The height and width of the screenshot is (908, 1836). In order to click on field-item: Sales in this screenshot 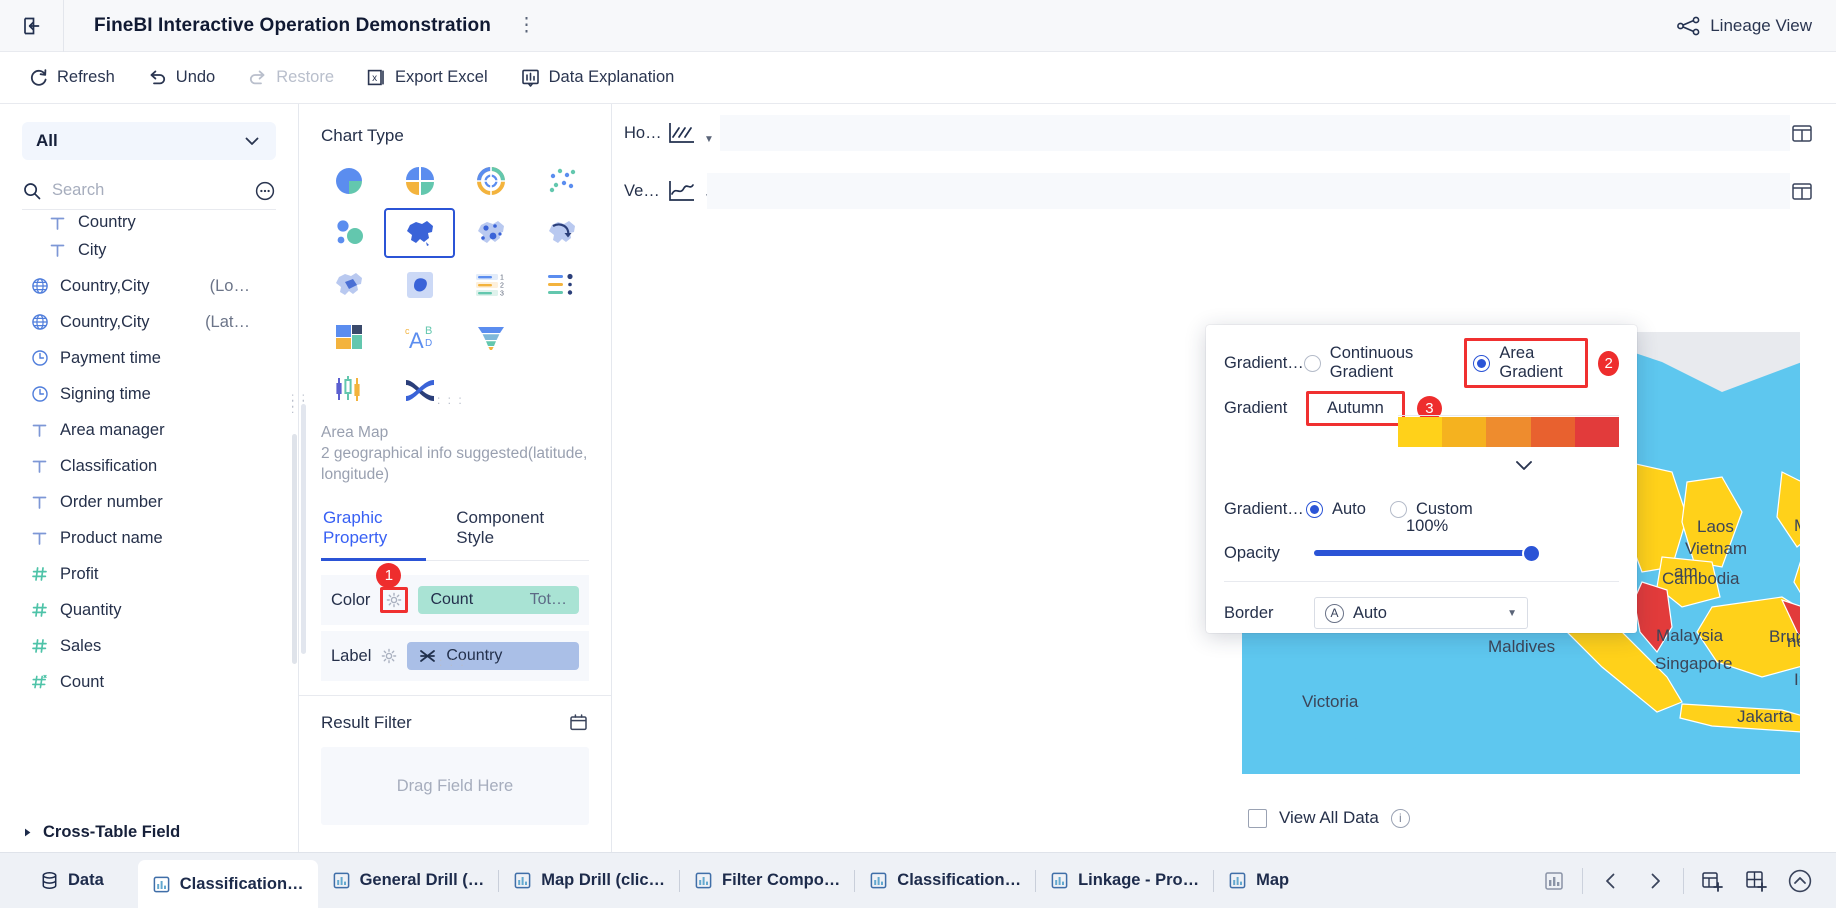, I will do `click(149, 646)`.